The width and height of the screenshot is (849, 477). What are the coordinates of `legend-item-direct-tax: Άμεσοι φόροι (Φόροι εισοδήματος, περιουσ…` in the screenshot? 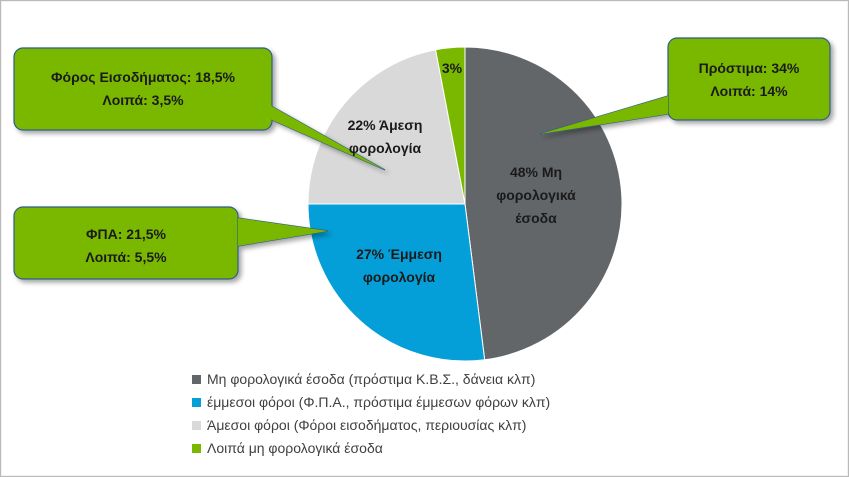 It's located at (359, 425).